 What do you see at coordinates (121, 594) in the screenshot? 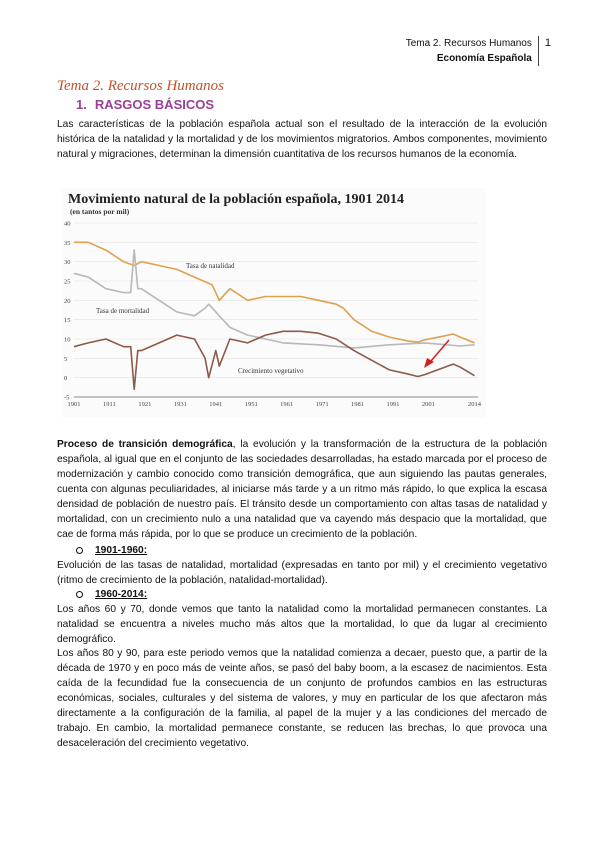
I see `bullet-label: 1960-2014:` at bounding box center [121, 594].